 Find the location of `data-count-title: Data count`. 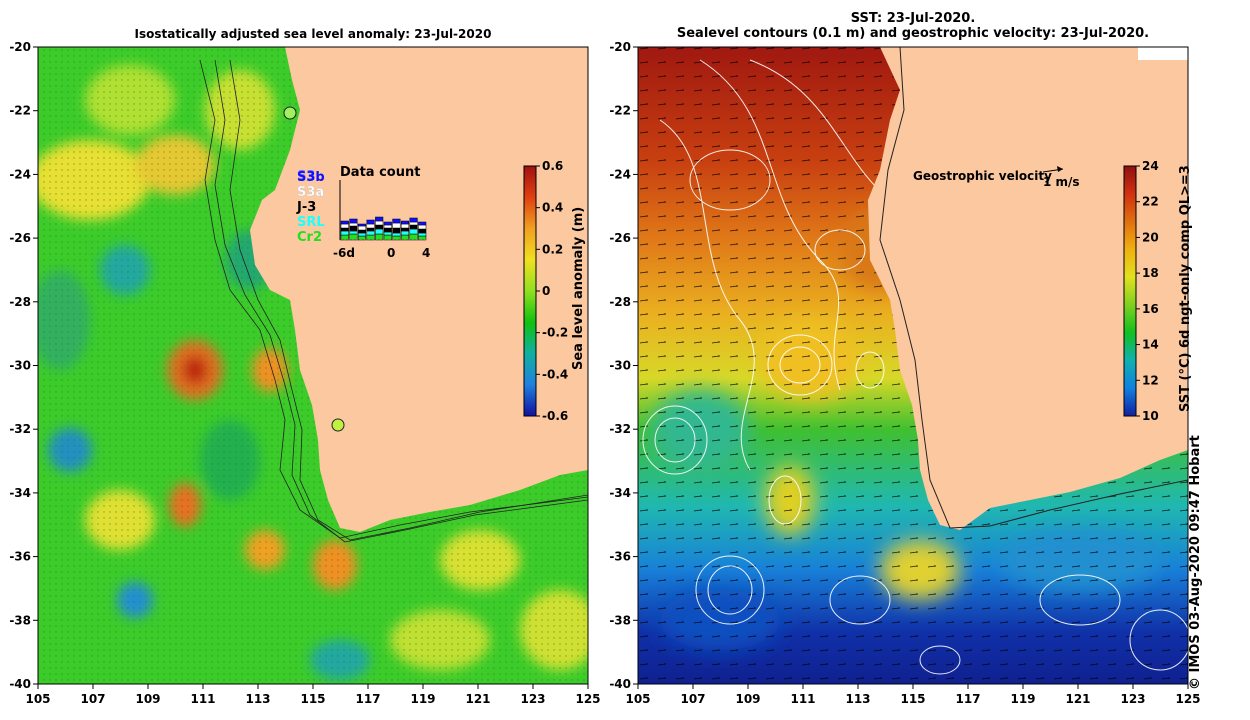

data-count-title: Data count is located at coordinates (380, 172).